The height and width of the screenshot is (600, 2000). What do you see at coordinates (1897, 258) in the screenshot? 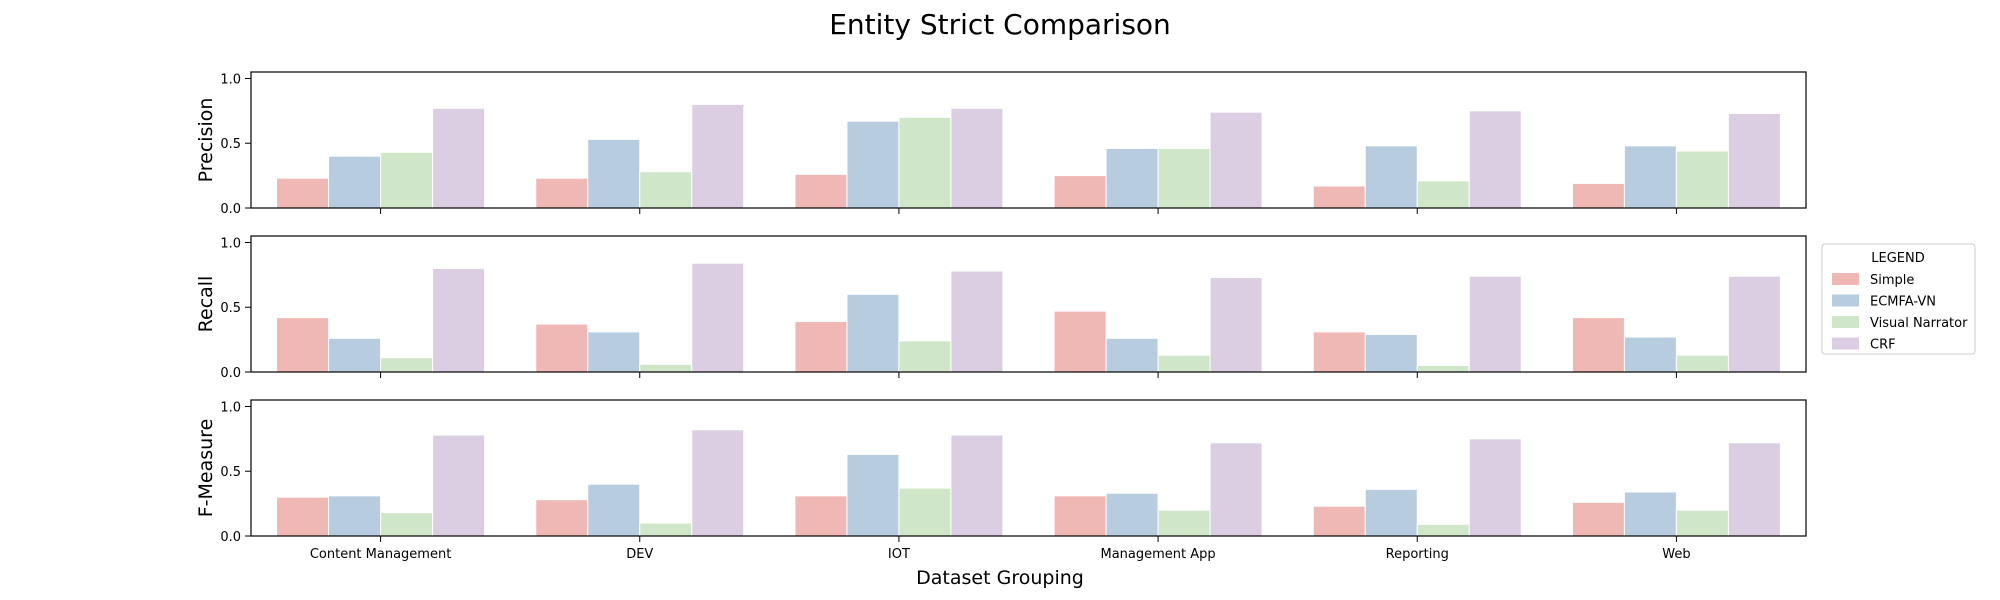
I see `legend-title: LEGEND` at bounding box center [1897, 258].